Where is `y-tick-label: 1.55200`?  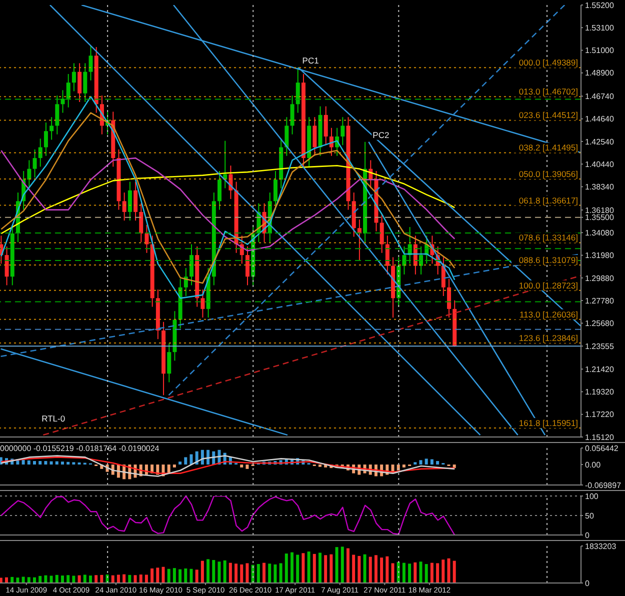
y-tick-label: 1.55200 is located at coordinates (599, 5).